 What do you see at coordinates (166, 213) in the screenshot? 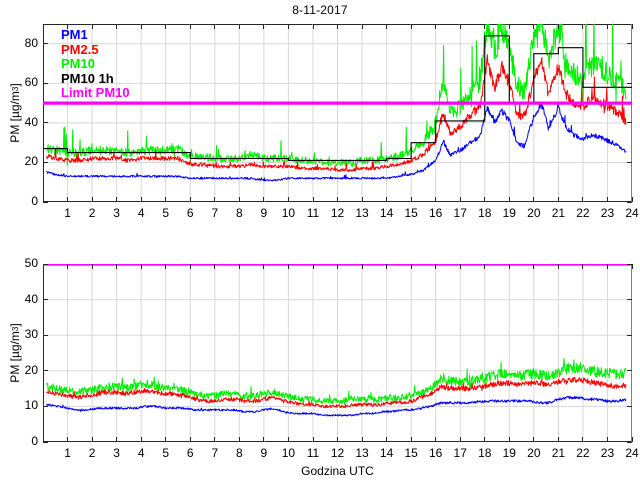
I see `top-x-tick: 5` at bounding box center [166, 213].